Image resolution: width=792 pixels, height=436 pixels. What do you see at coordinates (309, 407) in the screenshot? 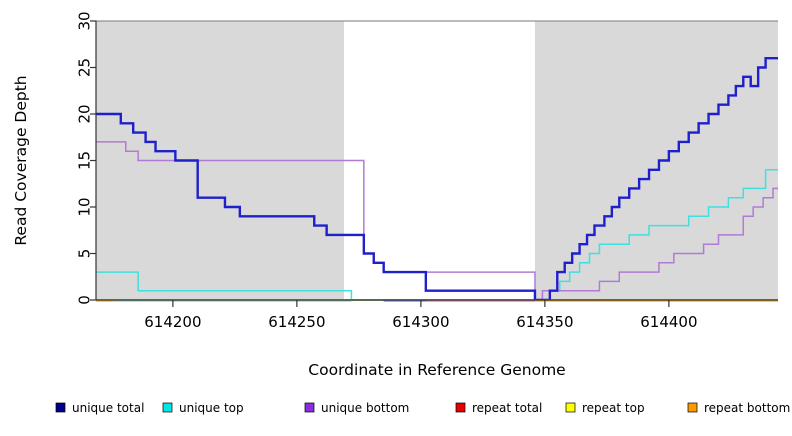
I see `legend-swatch-unique-bottom` at bounding box center [309, 407].